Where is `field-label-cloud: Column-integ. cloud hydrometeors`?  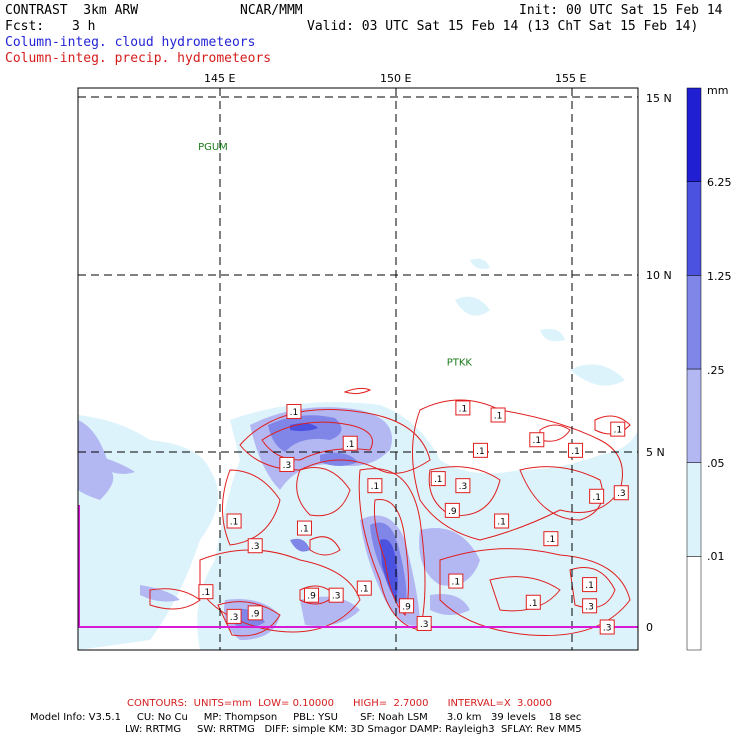
field-label-cloud: Column-integ. cloud hydrometeors is located at coordinates (130, 42).